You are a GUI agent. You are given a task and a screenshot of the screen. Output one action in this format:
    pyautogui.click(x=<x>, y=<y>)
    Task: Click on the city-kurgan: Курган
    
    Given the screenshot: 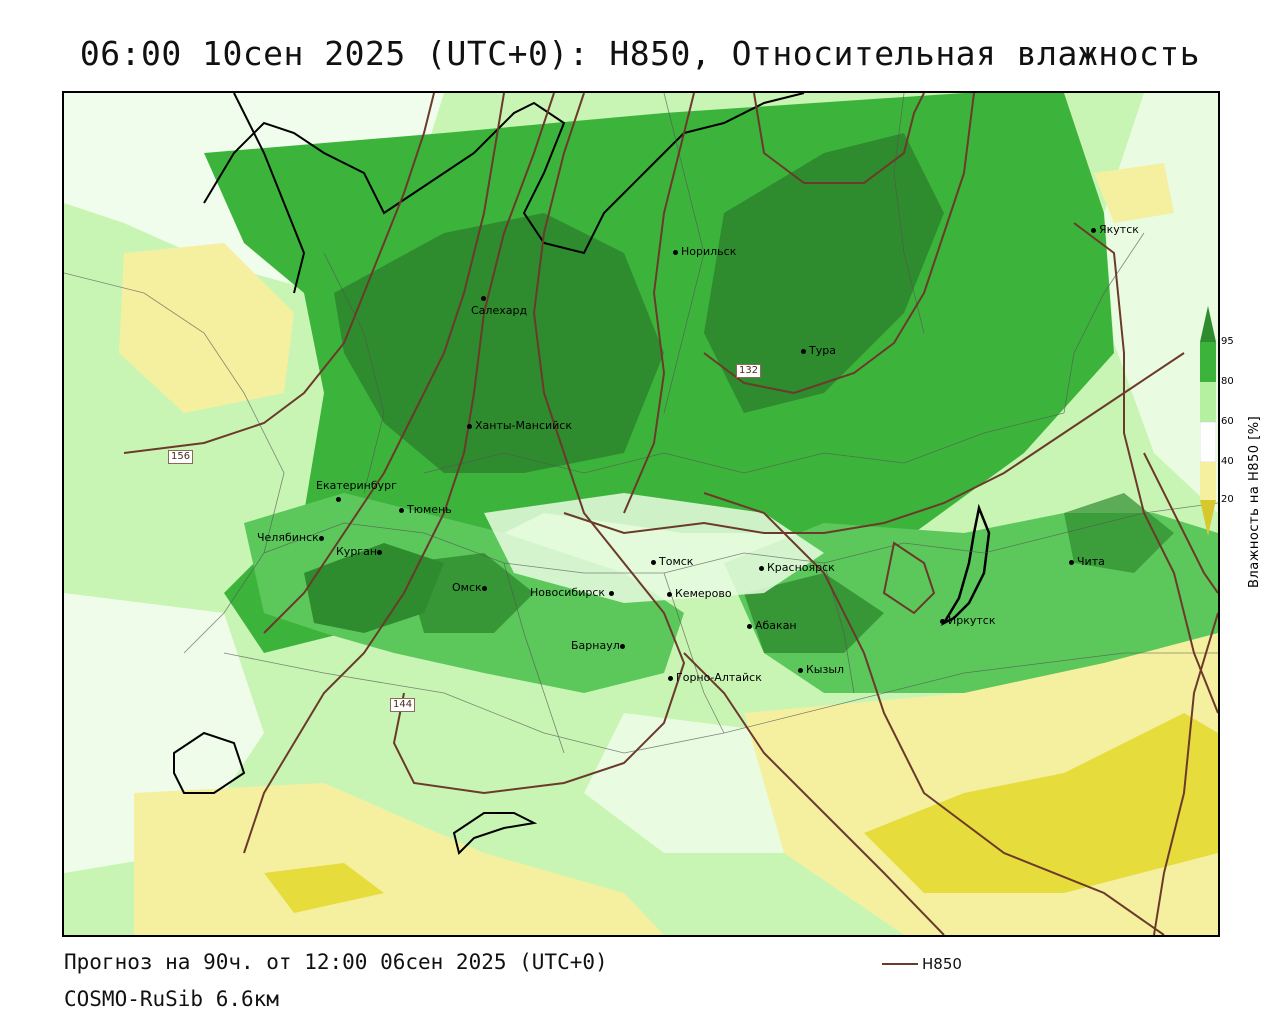 What is the action you would take?
    pyautogui.click(x=360, y=551)
    